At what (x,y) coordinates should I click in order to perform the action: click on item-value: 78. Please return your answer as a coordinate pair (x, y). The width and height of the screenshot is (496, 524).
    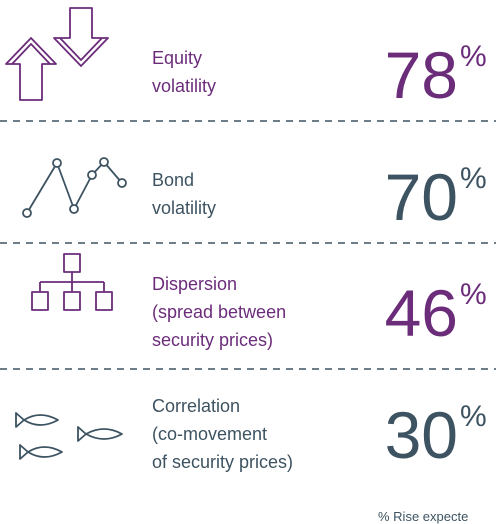
    Looking at the image, I should click on (421, 75).